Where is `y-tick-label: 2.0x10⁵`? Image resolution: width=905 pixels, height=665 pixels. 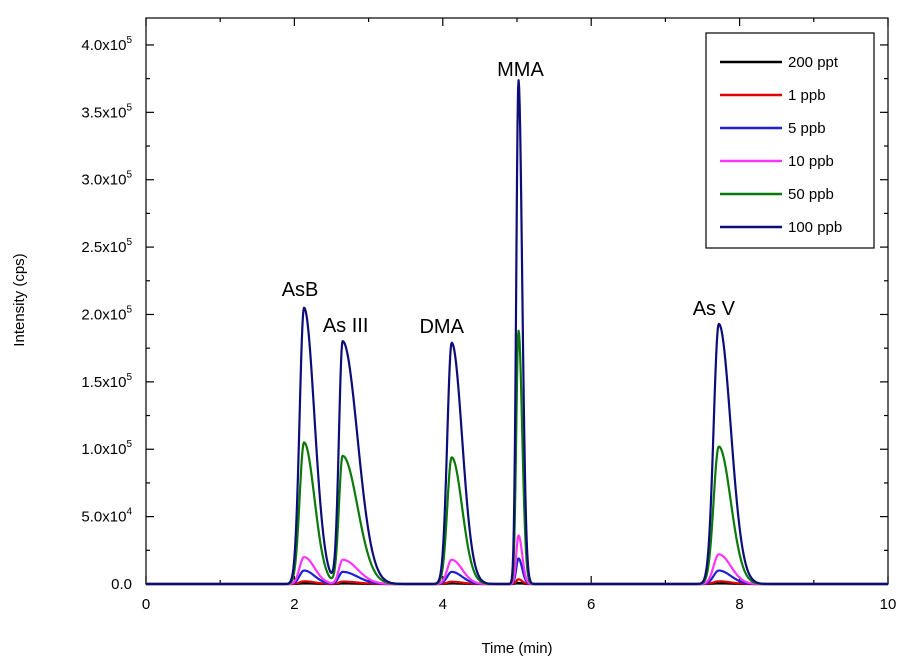 y-tick-label: 2.0x10⁵ is located at coordinates (106, 313).